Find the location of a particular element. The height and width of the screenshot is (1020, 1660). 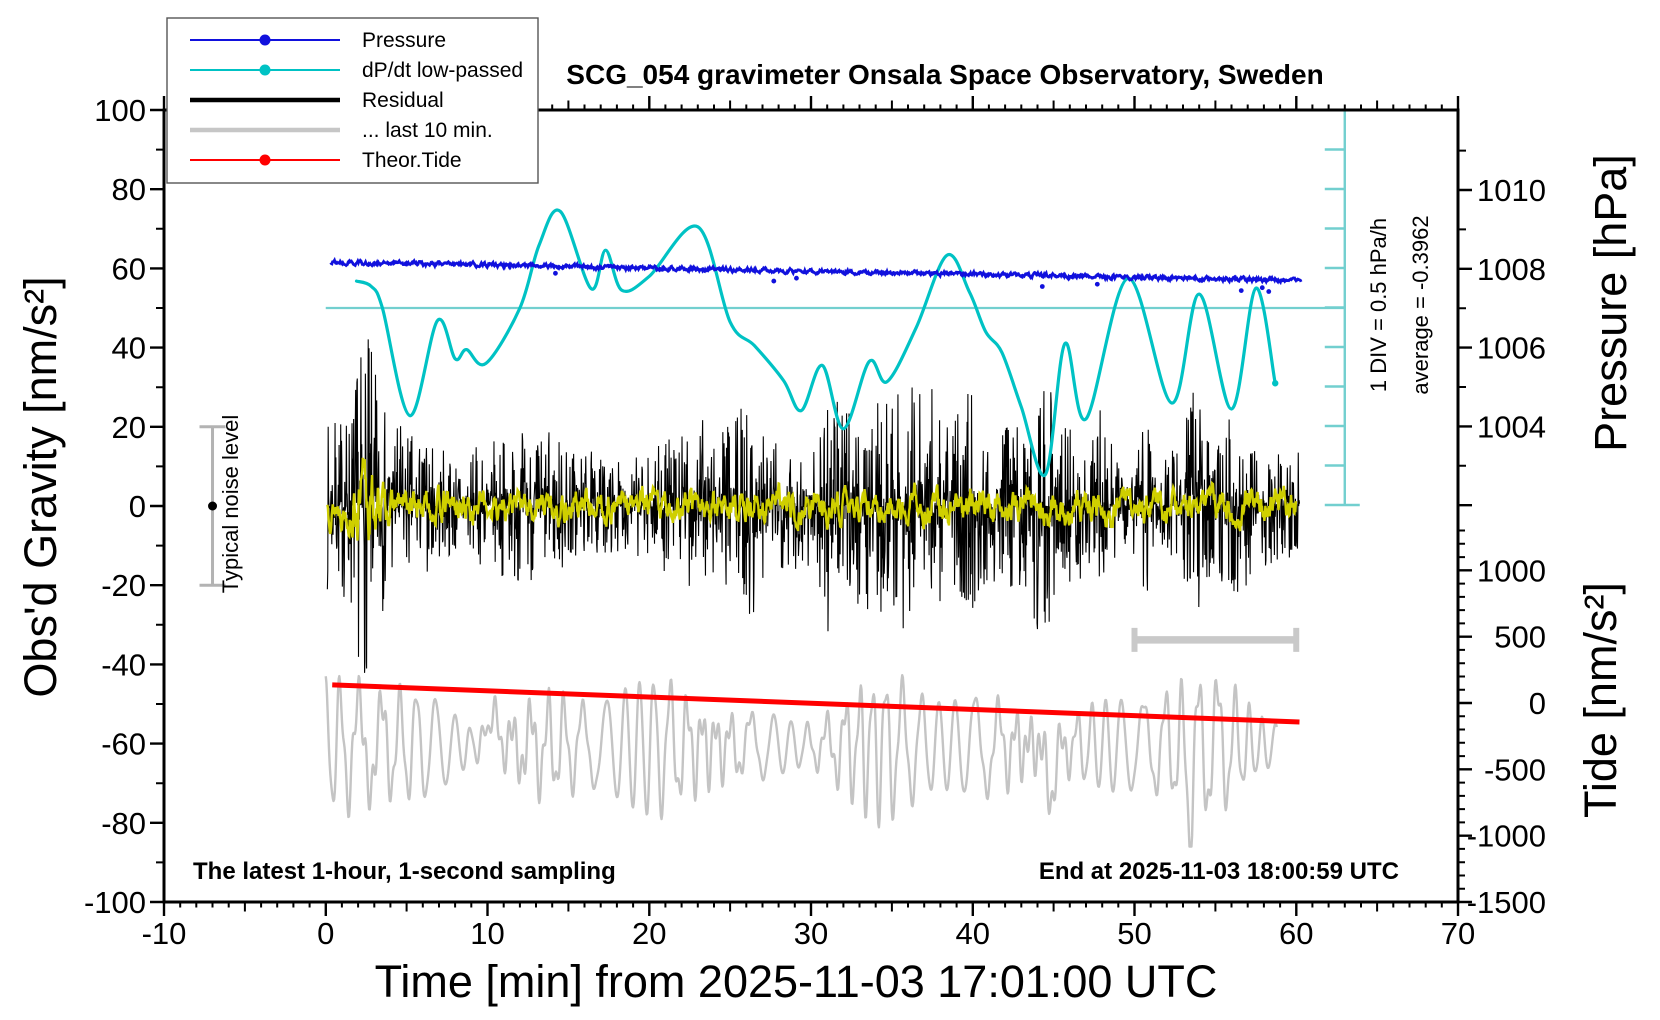

series-residual-lowpass-line is located at coordinates (812, 499).